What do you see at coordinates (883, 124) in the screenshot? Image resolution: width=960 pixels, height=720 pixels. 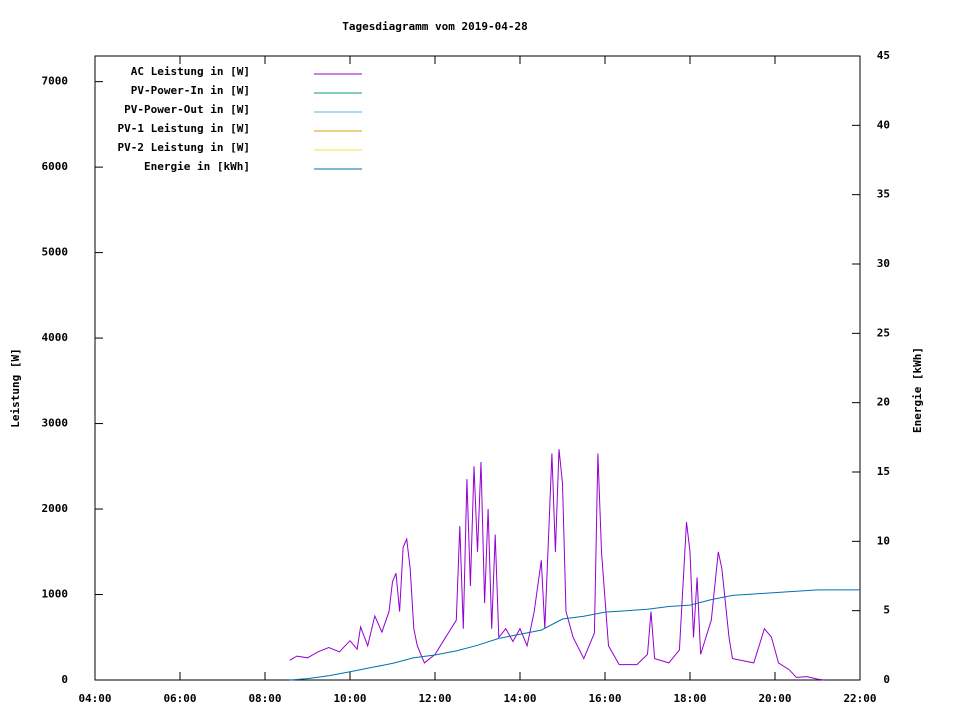 I see `y2-tick-label: 40` at bounding box center [883, 124].